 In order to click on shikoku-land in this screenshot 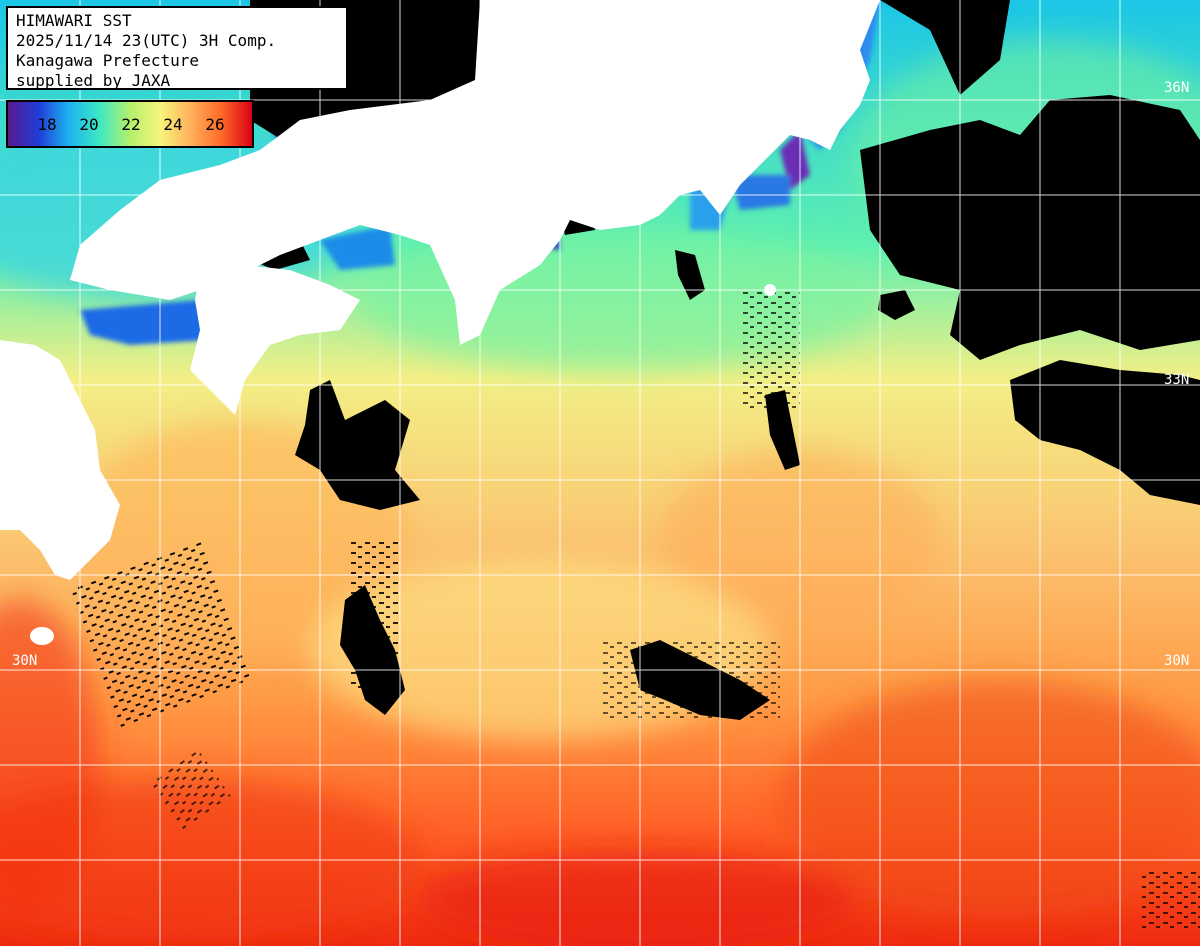, I will do `click(275, 340)`.